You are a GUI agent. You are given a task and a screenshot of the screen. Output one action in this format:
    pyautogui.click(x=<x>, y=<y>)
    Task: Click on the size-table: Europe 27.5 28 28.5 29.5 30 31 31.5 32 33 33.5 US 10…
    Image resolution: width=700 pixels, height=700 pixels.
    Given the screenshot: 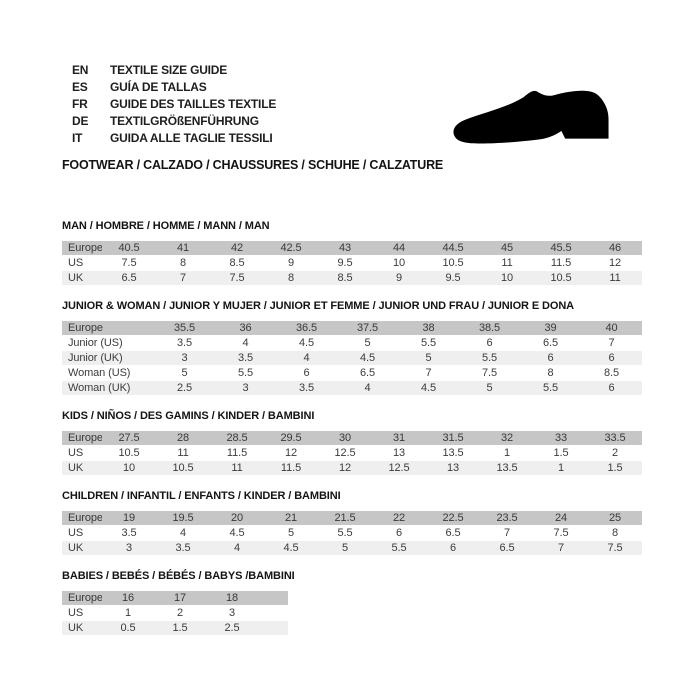 What is the action you would take?
    pyautogui.click(x=352, y=453)
    